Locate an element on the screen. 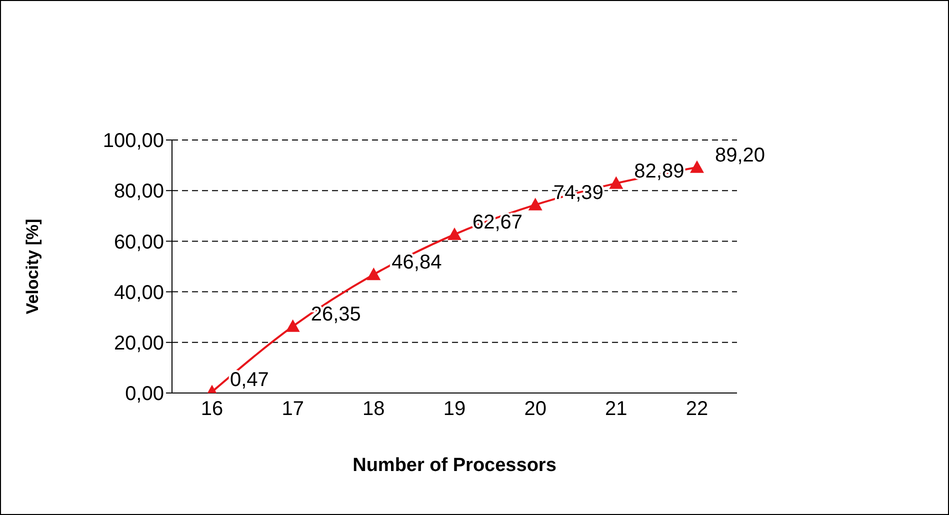 The height and width of the screenshot is (515, 949). x-tick-label: 16 is located at coordinates (212, 409).